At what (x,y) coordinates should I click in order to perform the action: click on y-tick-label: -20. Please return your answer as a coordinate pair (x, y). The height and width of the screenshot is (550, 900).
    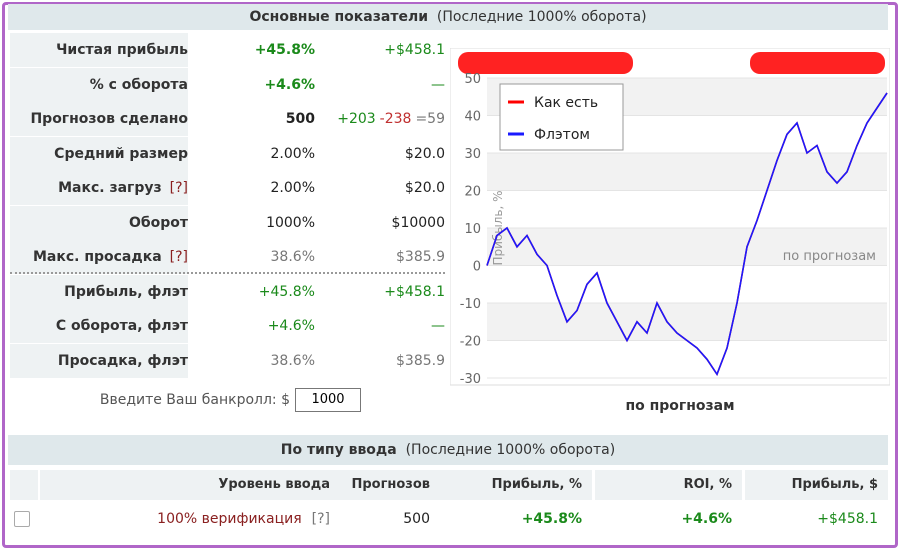
    Looking at the image, I should click on (470, 342).